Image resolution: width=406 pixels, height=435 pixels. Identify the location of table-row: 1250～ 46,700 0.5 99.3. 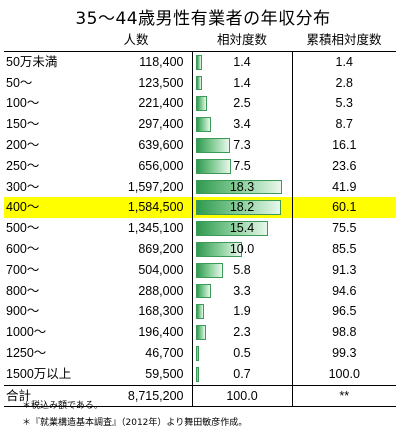
(200, 353).